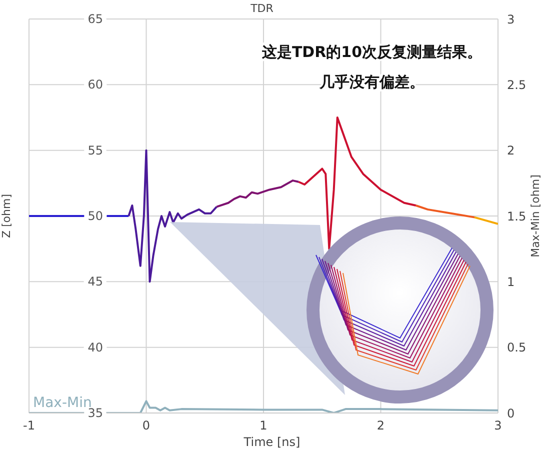 The image size is (543, 451). What do you see at coordinates (371, 82) in the screenshot?
I see `annotation: 几乎没有偏差。` at bounding box center [371, 82].